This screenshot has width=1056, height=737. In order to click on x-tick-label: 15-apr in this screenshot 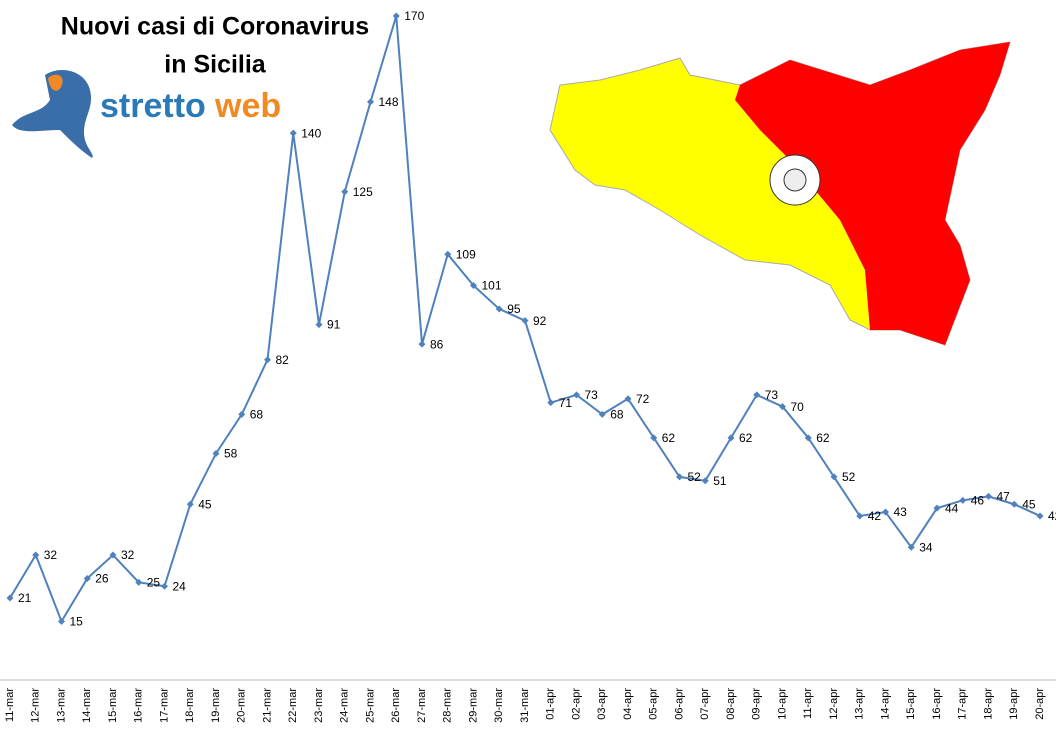, I will do `click(911, 704)`.